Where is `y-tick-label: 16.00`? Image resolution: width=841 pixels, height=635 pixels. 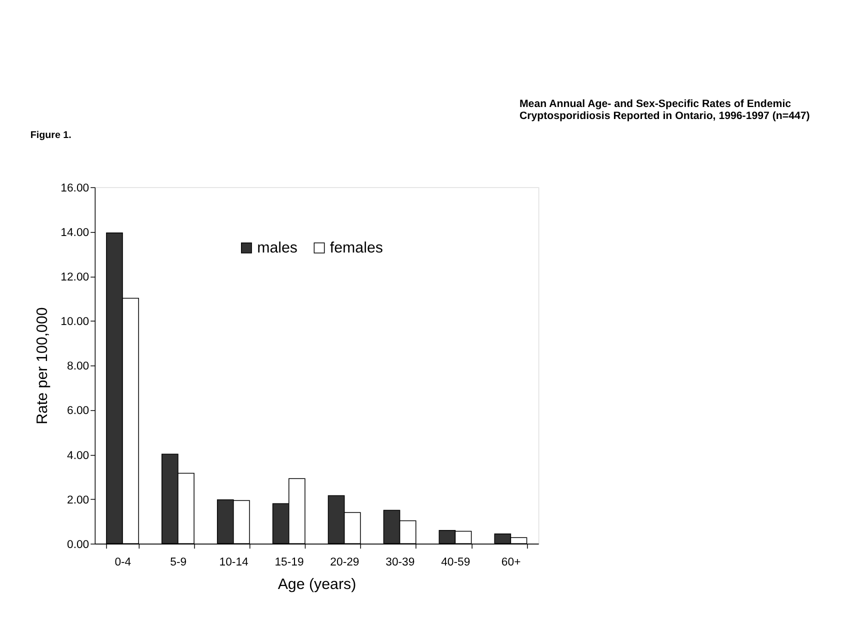 y-tick-label: 16.00 is located at coordinates (75, 188).